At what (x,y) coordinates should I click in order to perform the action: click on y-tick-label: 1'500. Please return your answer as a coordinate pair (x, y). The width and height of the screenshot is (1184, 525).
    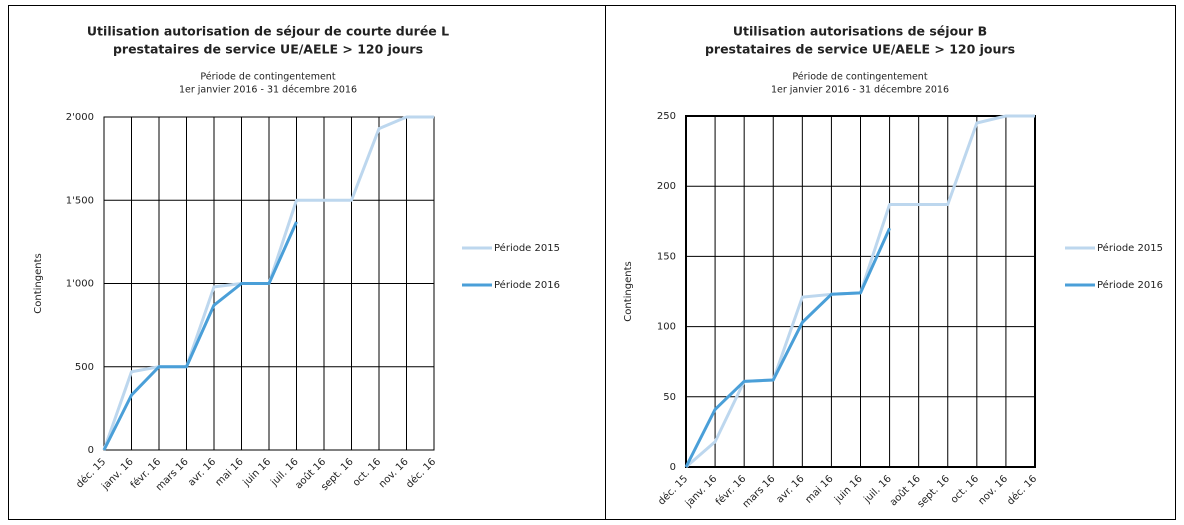
    Looking at the image, I should click on (80, 200).